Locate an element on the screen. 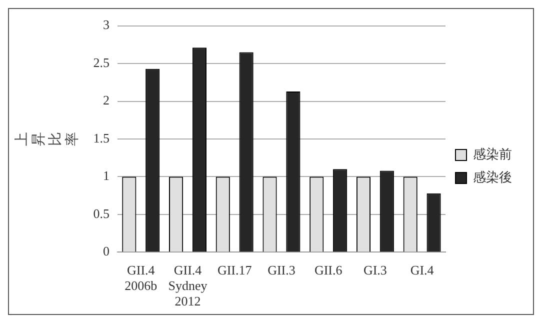 Image resolution: width=542 pixels, height=323 pixels. x-tick-label: GI.3 is located at coordinates (375, 270).